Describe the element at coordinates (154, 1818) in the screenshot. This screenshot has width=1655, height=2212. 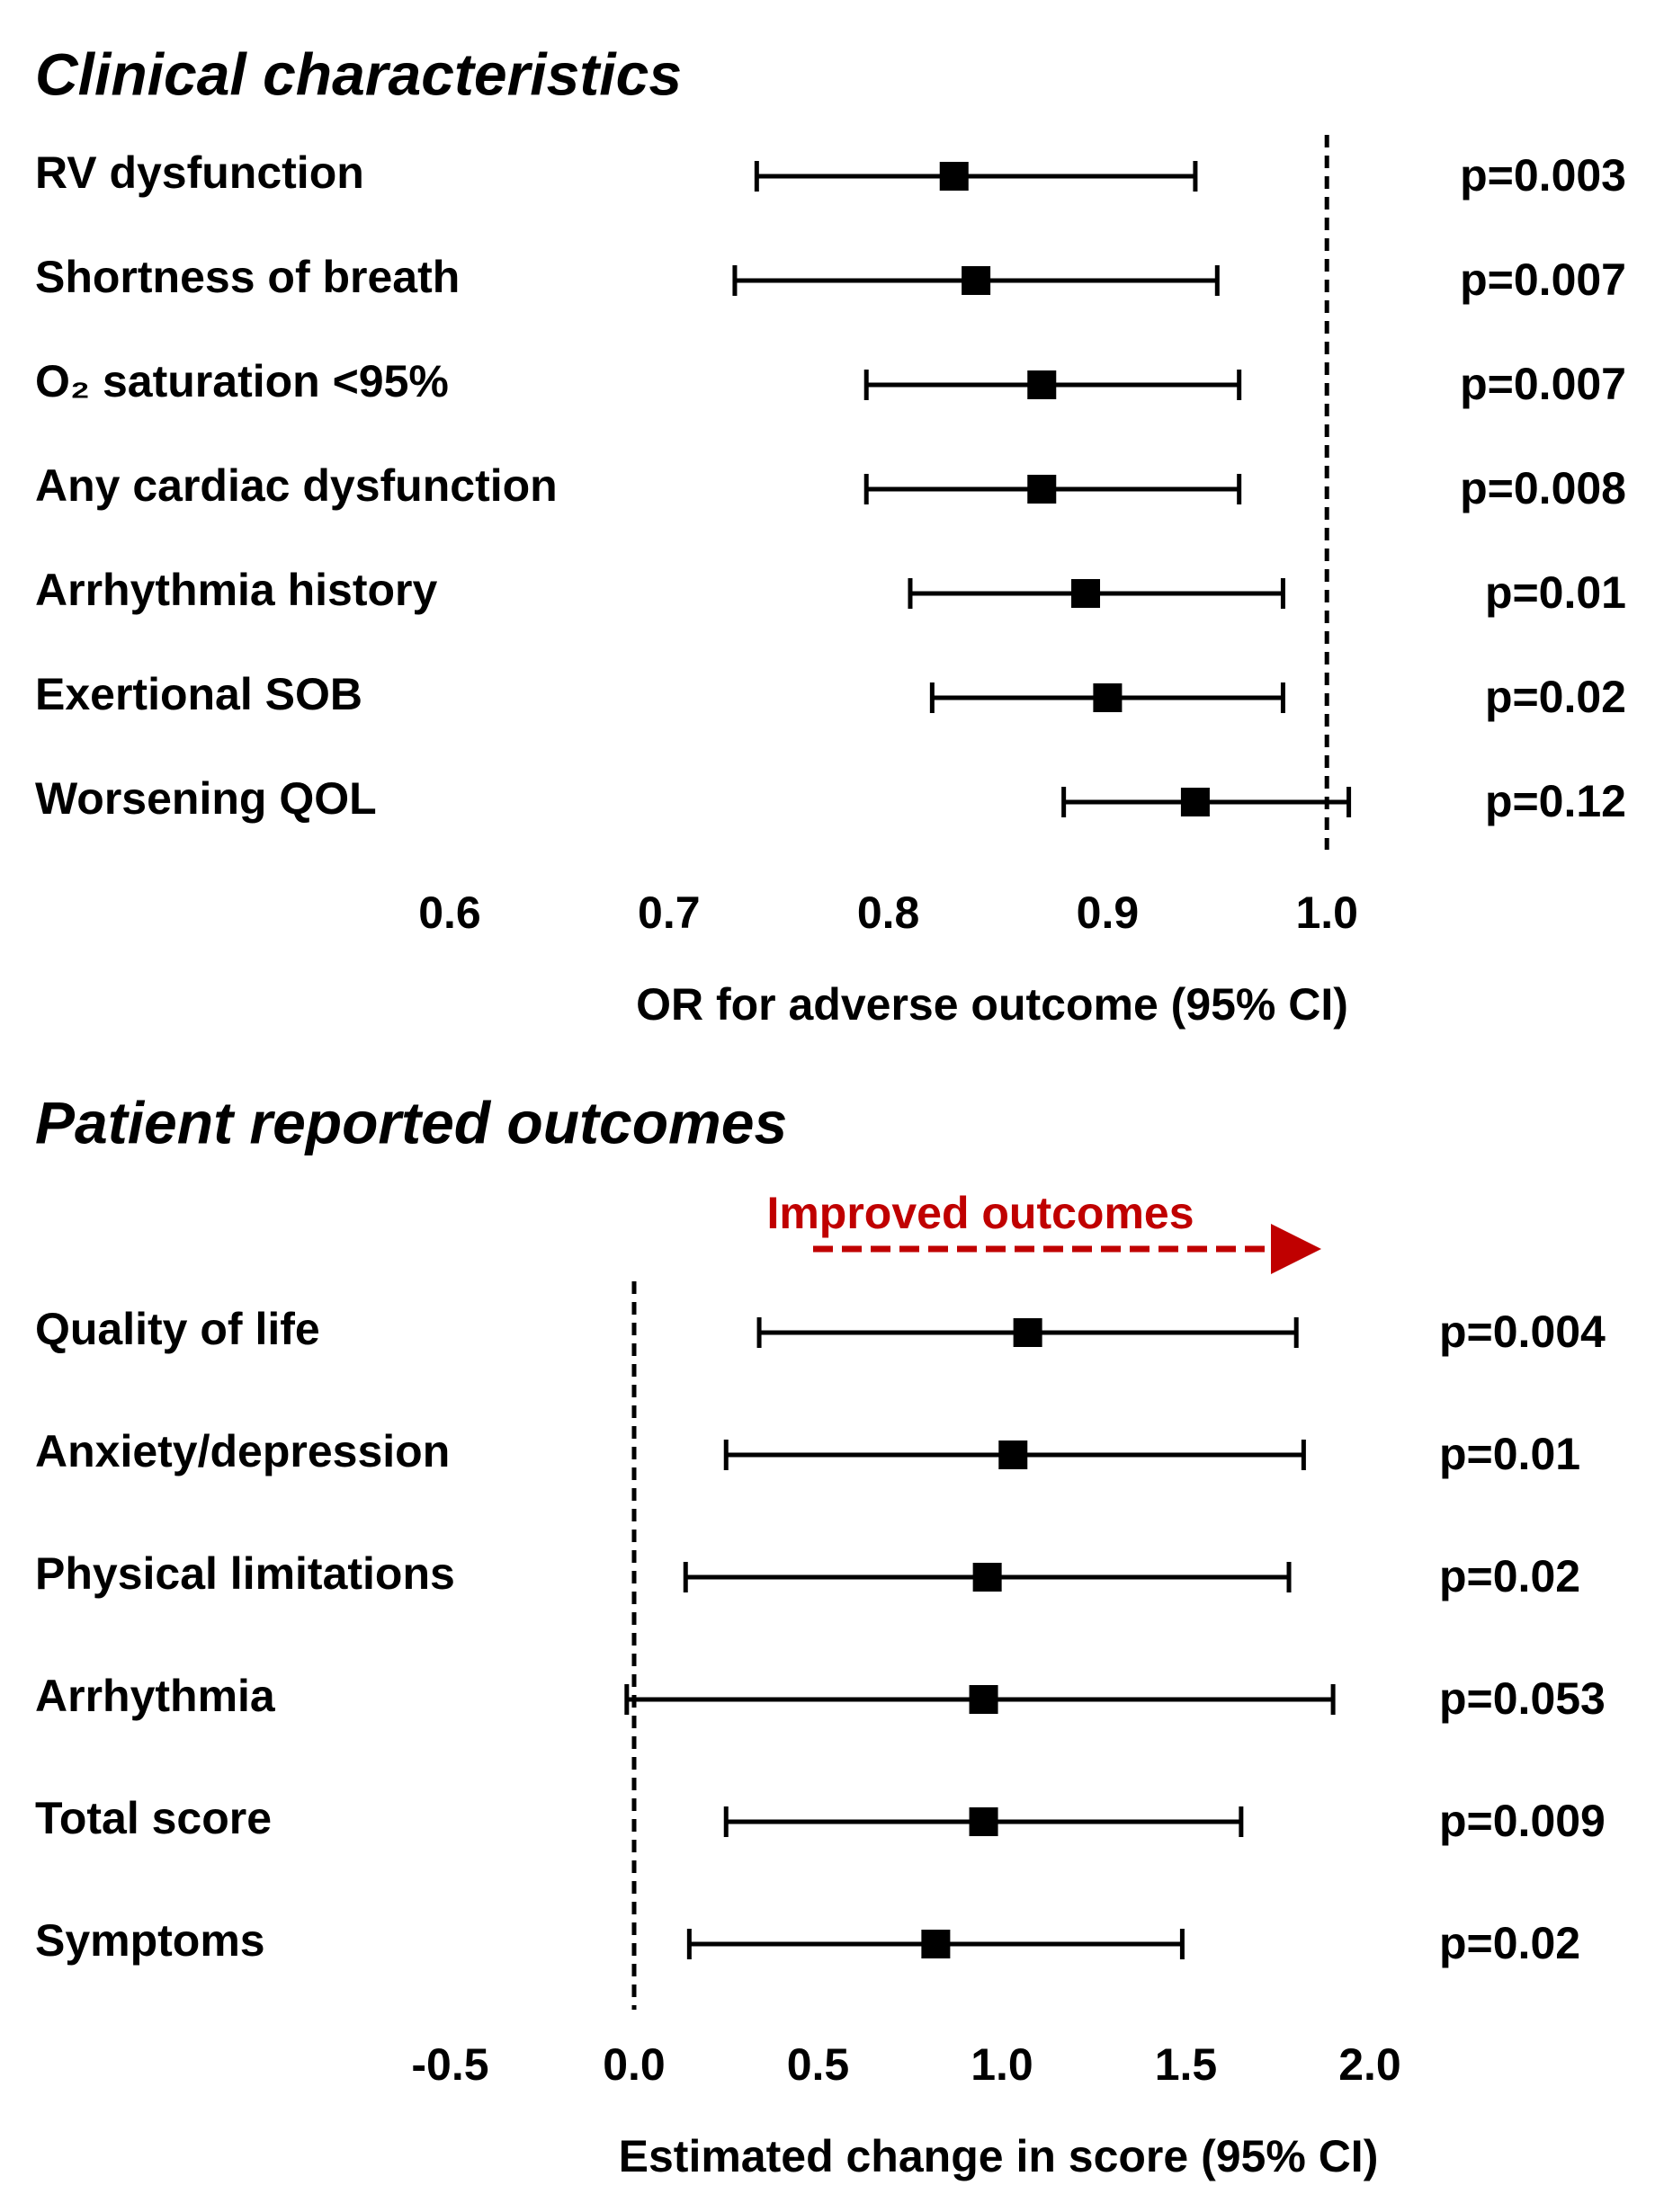
I see `row-label: Total score` at that location.